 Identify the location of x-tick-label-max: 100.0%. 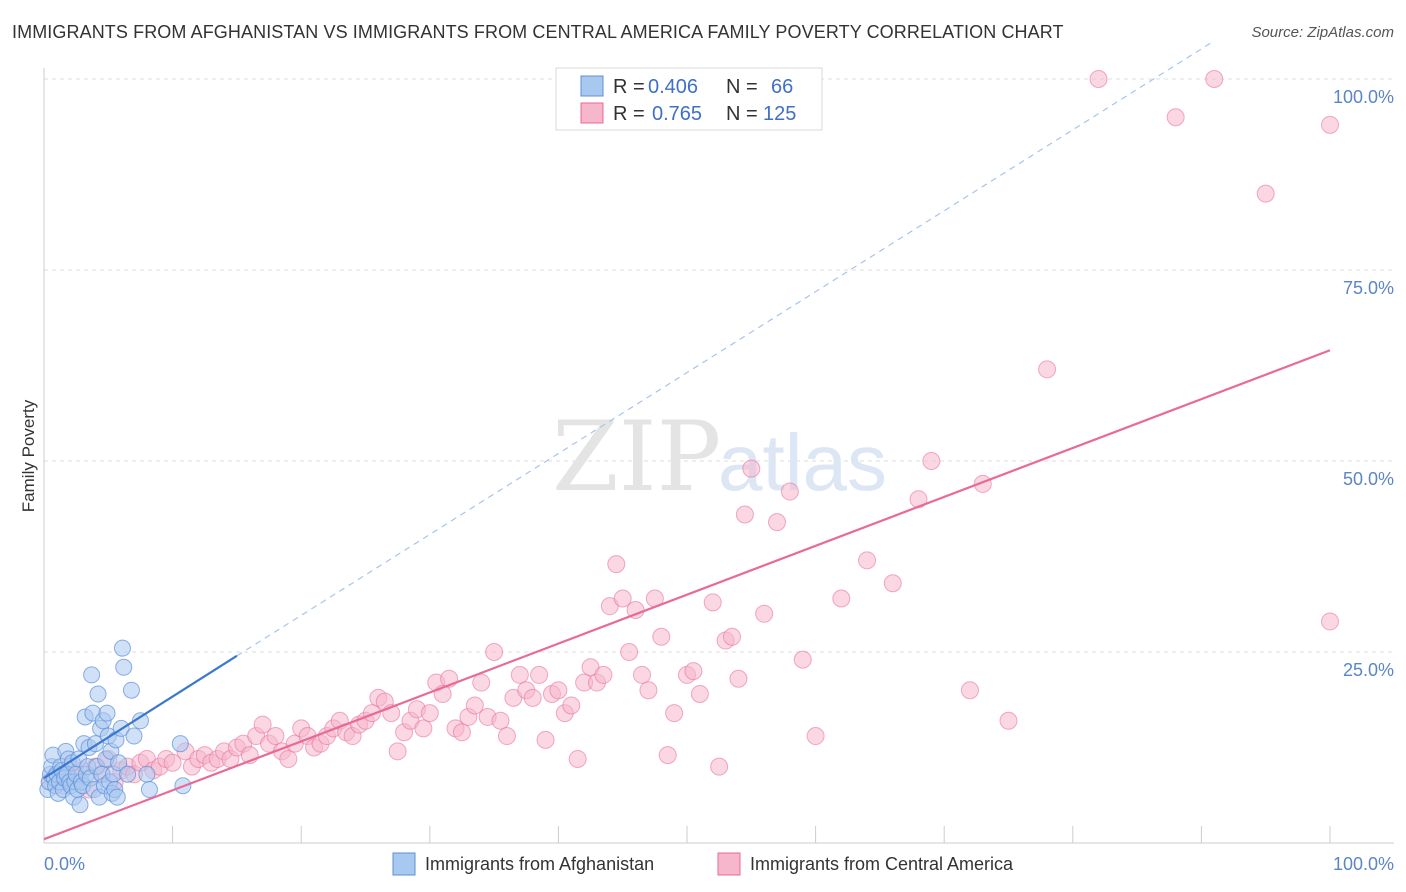
(1363, 864).